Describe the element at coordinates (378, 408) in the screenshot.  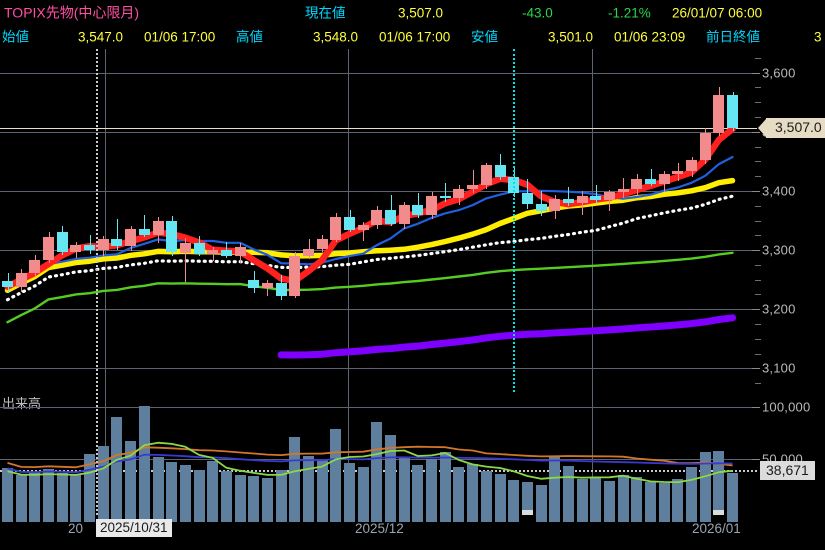
I see `volume-gridline` at that location.